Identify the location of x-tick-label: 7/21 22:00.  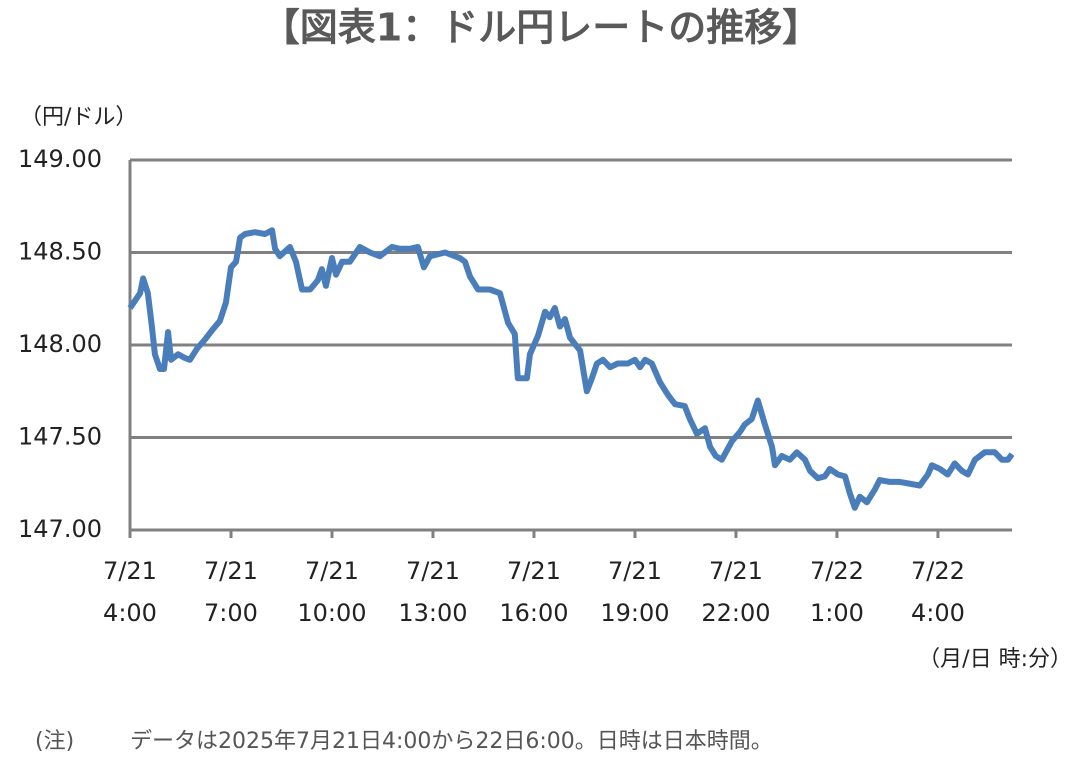
(736, 592).